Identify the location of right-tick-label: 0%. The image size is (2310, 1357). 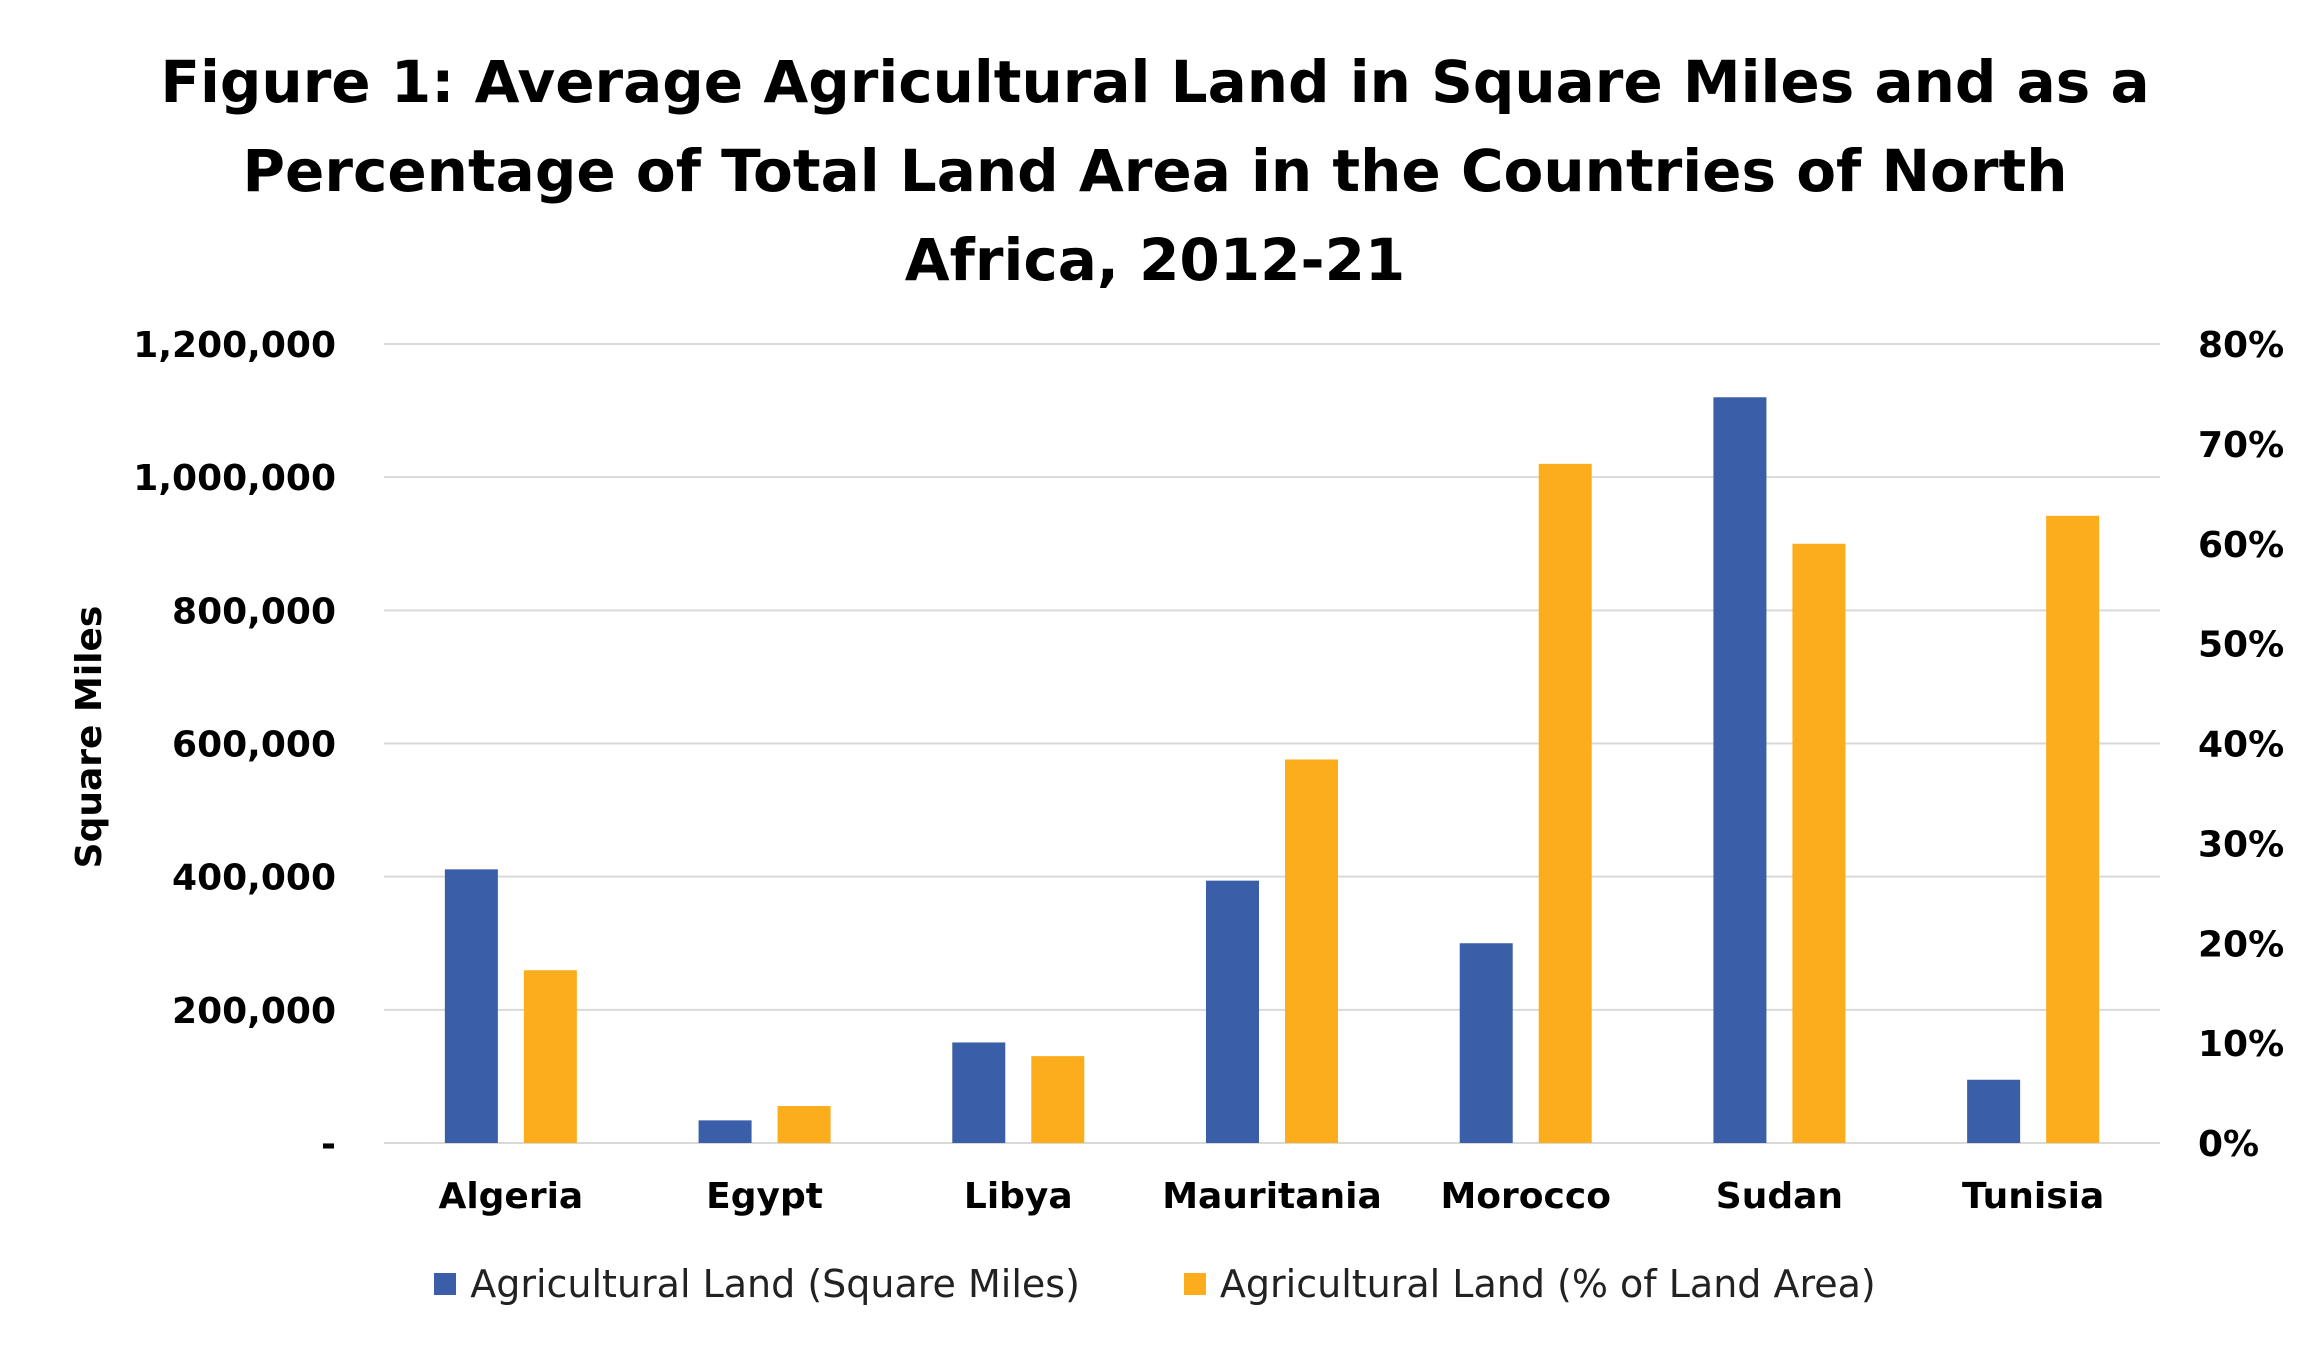
(2228, 1144).